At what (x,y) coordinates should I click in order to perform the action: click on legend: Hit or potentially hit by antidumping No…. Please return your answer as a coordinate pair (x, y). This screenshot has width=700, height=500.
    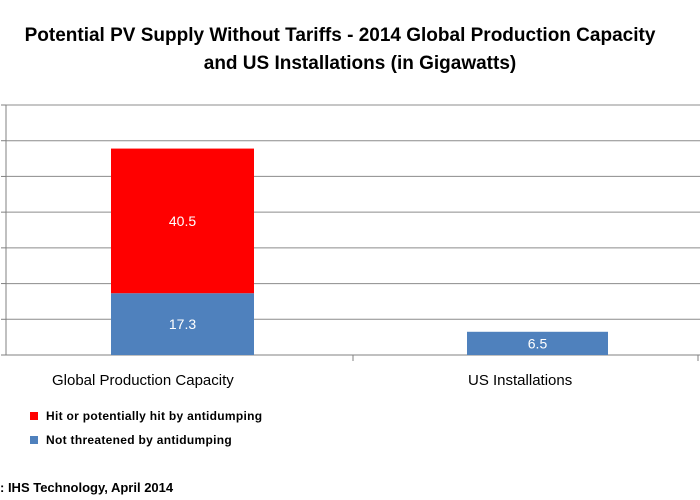
    Looking at the image, I should click on (146, 428).